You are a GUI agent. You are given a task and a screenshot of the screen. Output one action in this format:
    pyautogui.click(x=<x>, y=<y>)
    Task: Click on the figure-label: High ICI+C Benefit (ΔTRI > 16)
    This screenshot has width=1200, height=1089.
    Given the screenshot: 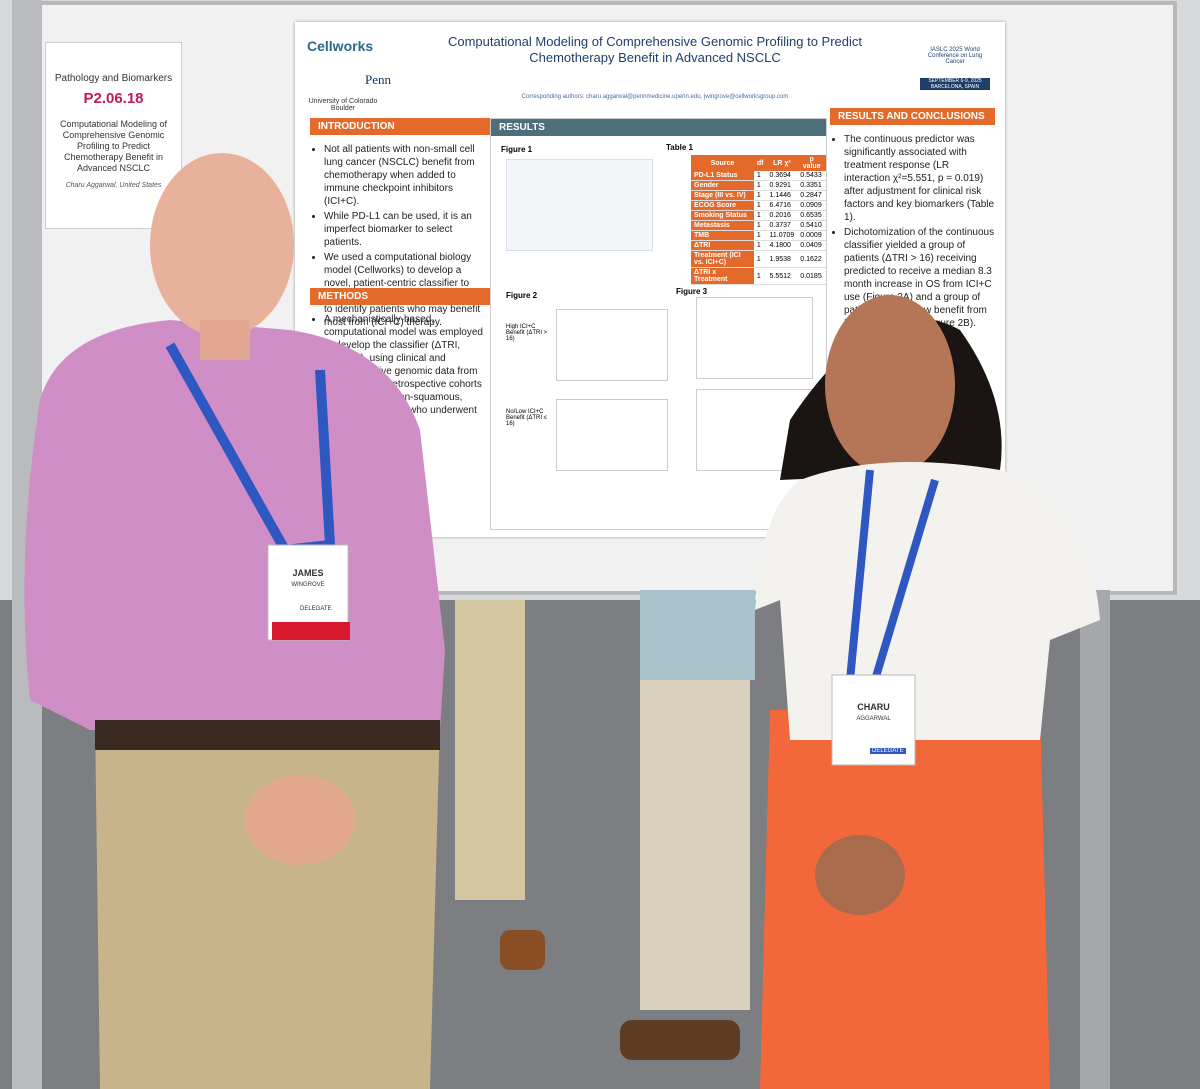 What is the action you would take?
    pyautogui.click(x=527, y=333)
    